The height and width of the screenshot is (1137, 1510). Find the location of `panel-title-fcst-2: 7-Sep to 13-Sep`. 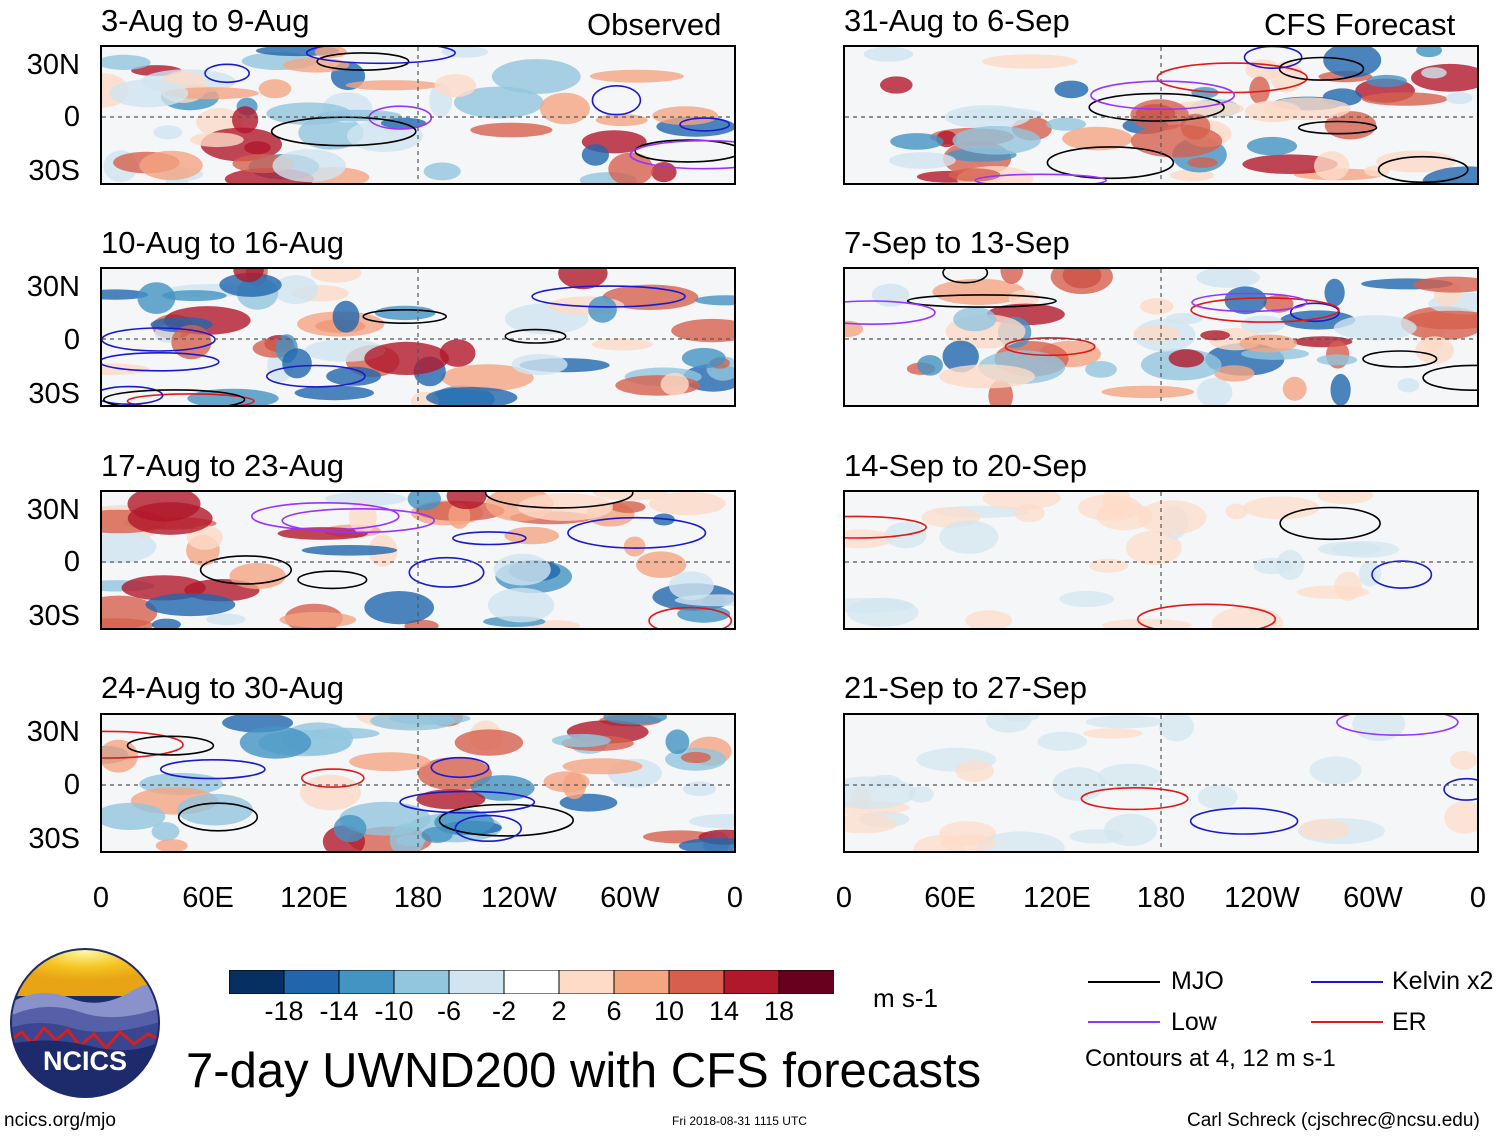

panel-title-fcst-2: 7-Sep to 13-Sep is located at coordinates (957, 242).